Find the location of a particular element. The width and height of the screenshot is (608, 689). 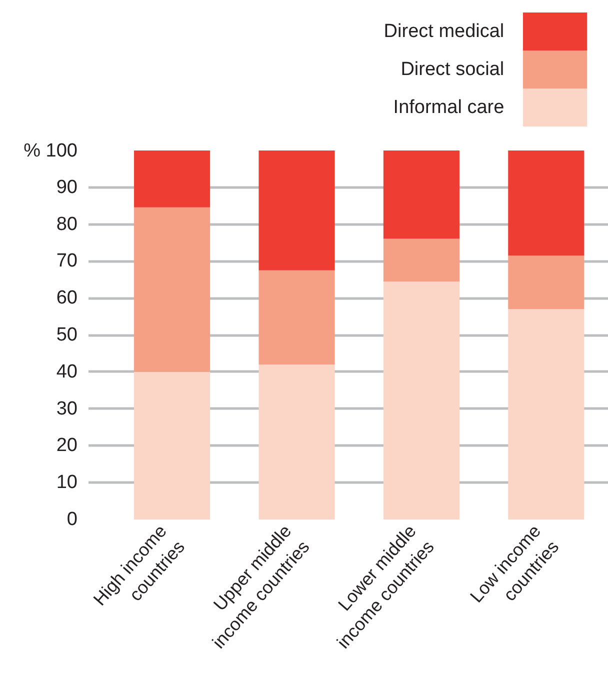

y-tick-label: % 100 is located at coordinates (51, 151).